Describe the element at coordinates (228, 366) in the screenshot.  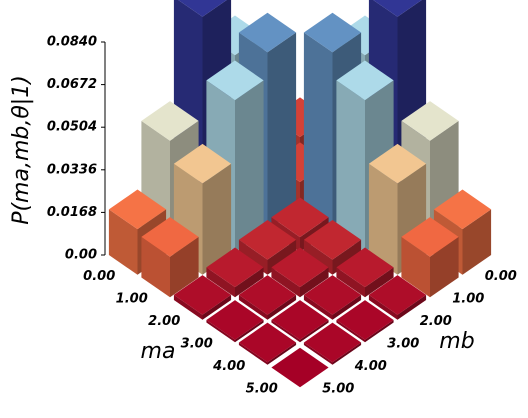
I see `x-tick-label: 4.00` at that location.